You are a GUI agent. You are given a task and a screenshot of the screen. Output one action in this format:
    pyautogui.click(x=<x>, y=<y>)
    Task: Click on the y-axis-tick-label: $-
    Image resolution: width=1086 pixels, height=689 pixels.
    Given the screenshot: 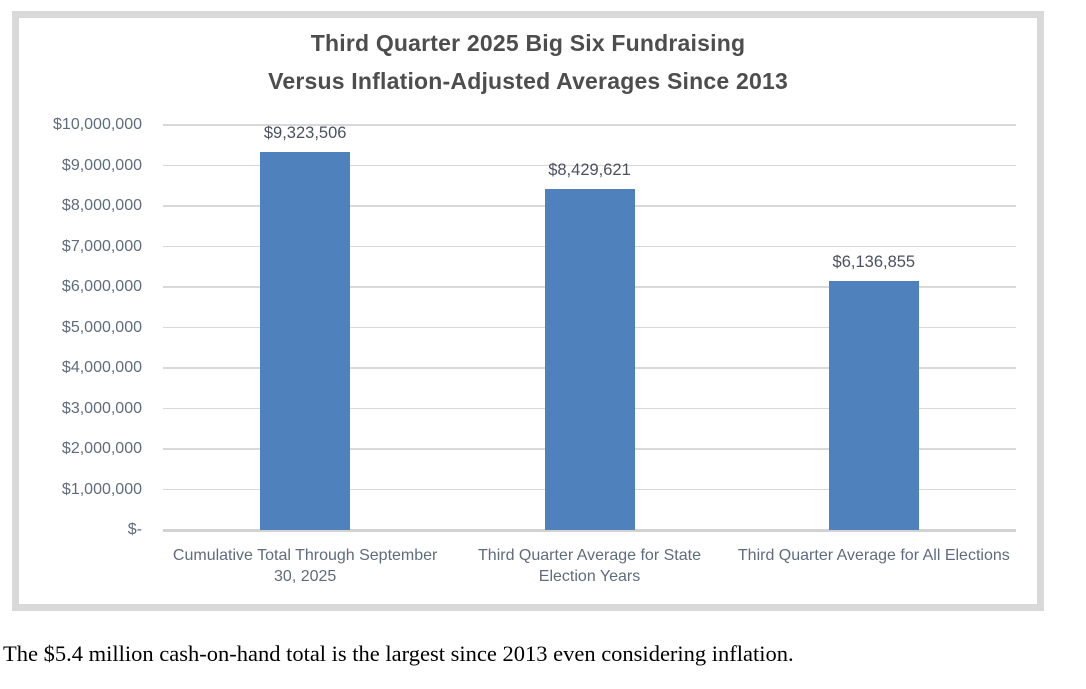 What is the action you would take?
    pyautogui.click(x=134, y=529)
    